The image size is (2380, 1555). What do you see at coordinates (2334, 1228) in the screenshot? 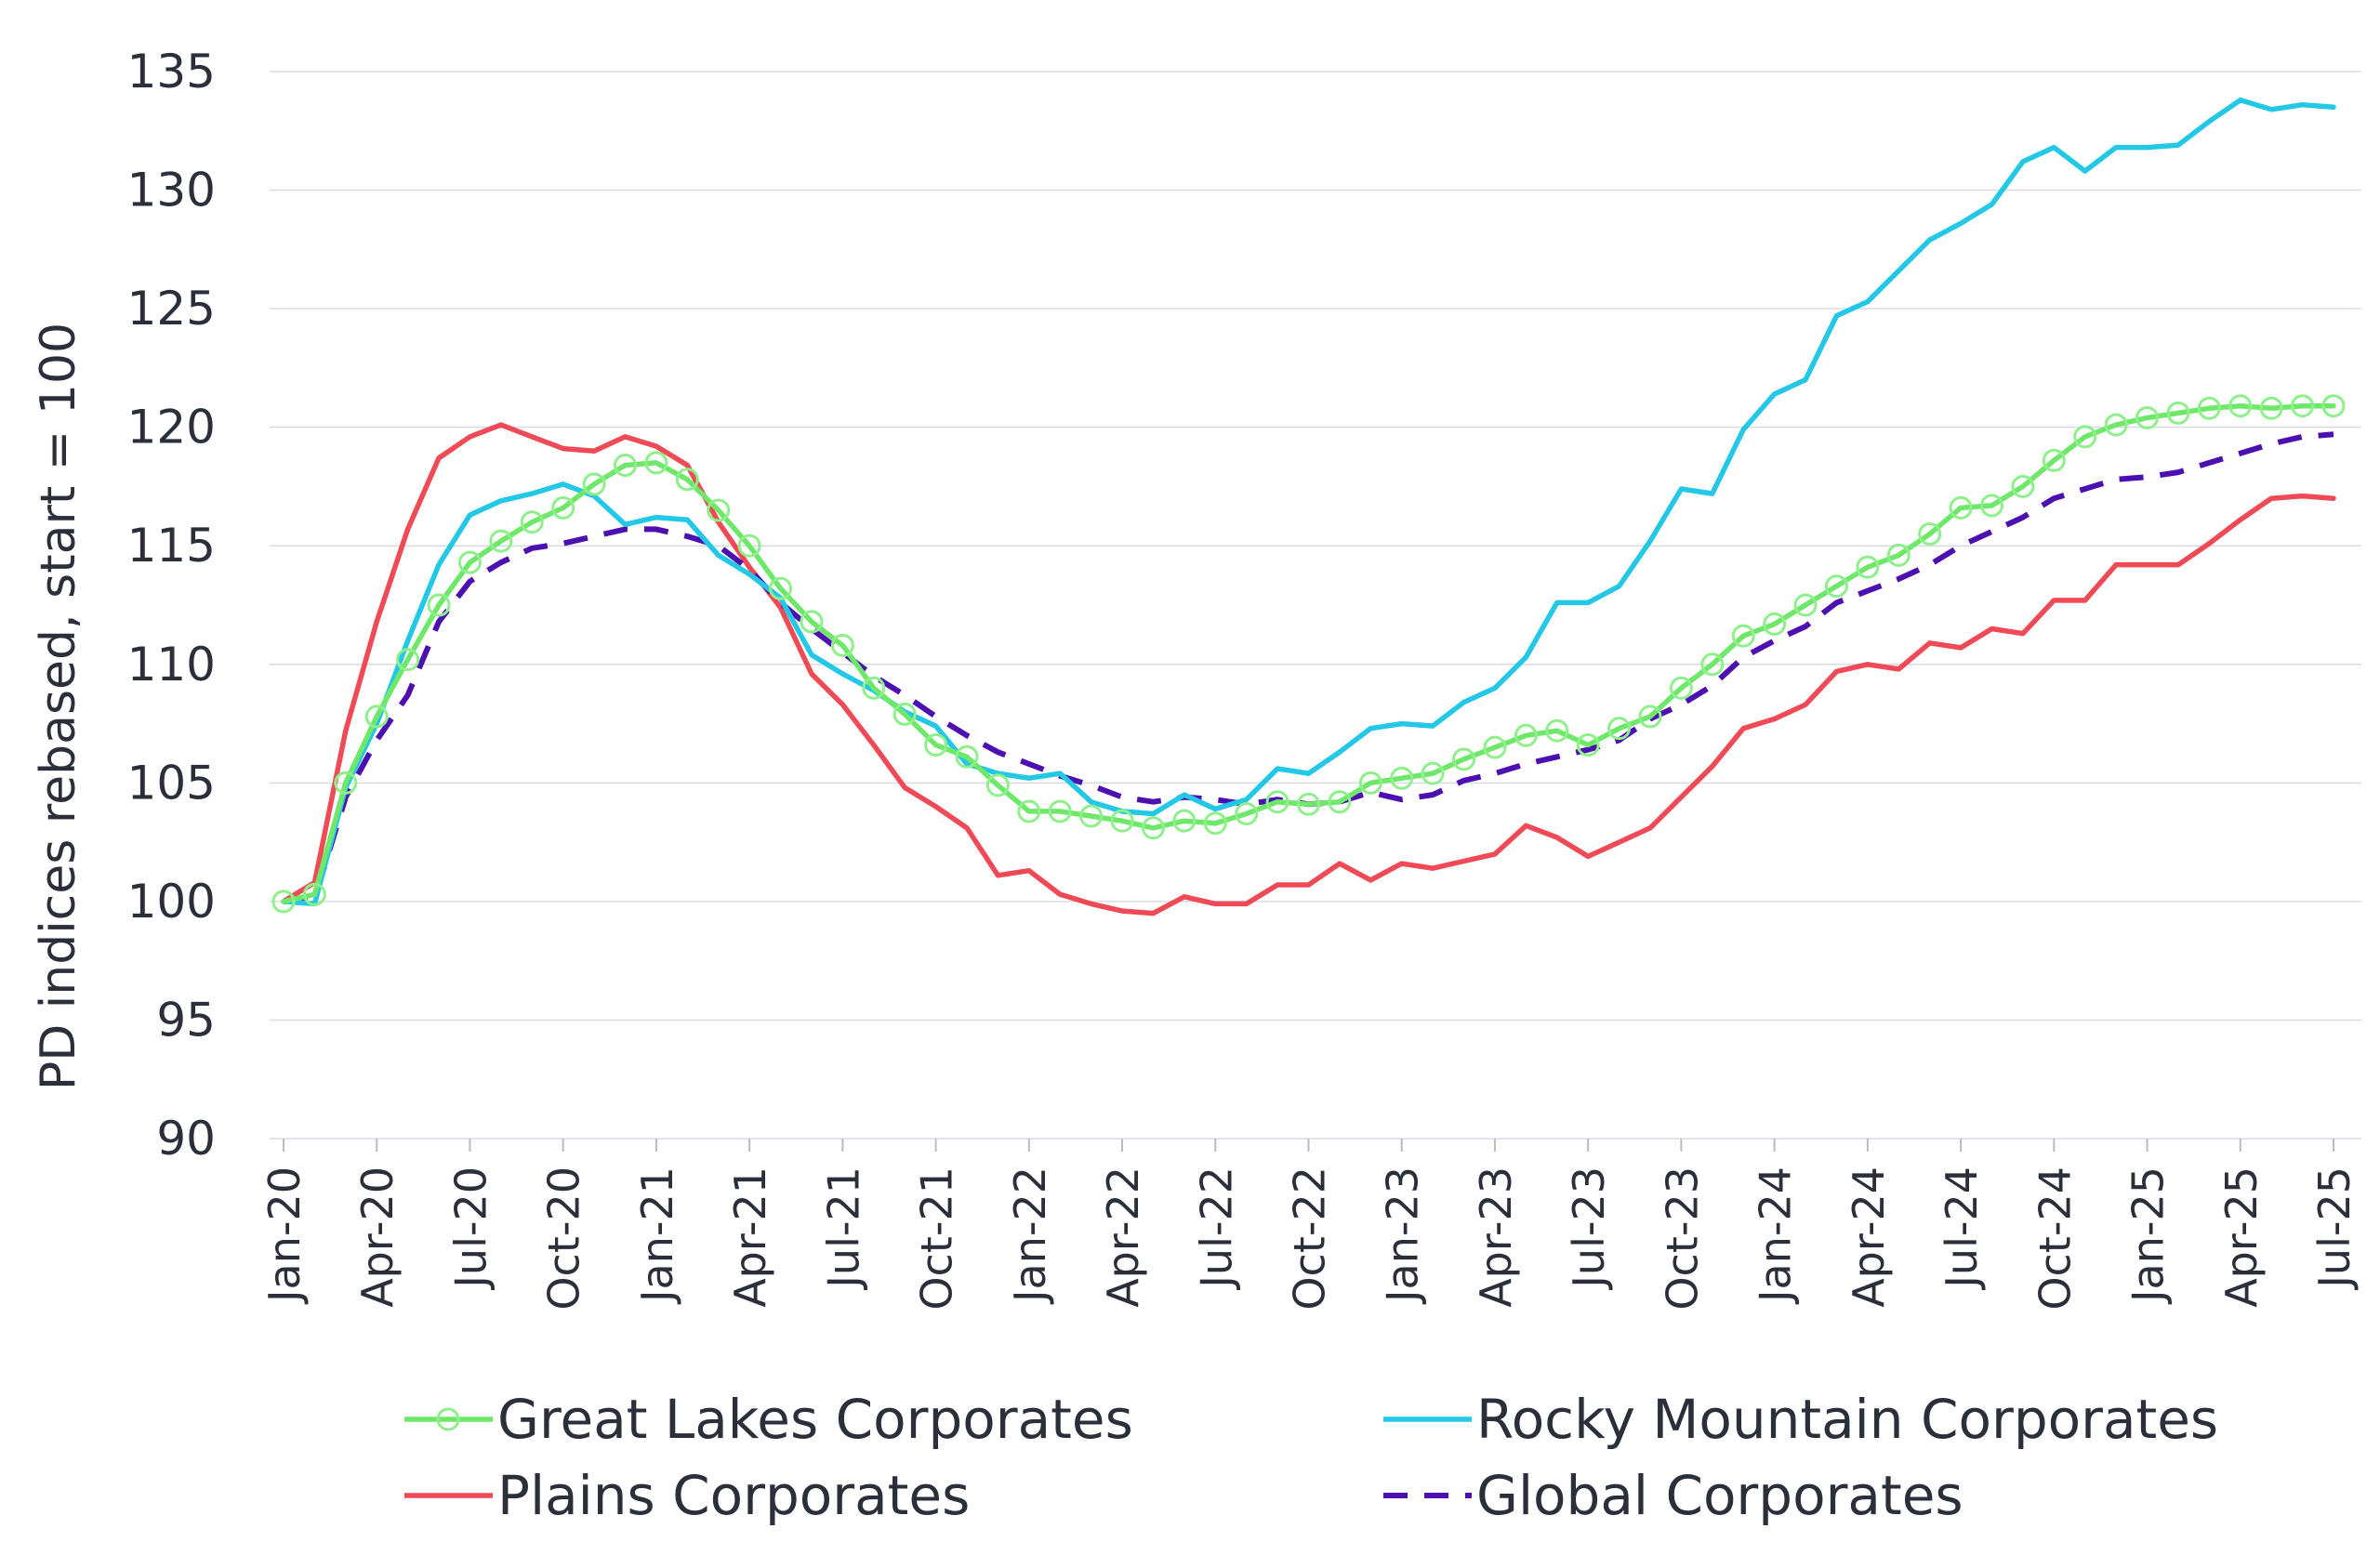
I see `x-tick-label: Jul-25` at bounding box center [2334, 1228].